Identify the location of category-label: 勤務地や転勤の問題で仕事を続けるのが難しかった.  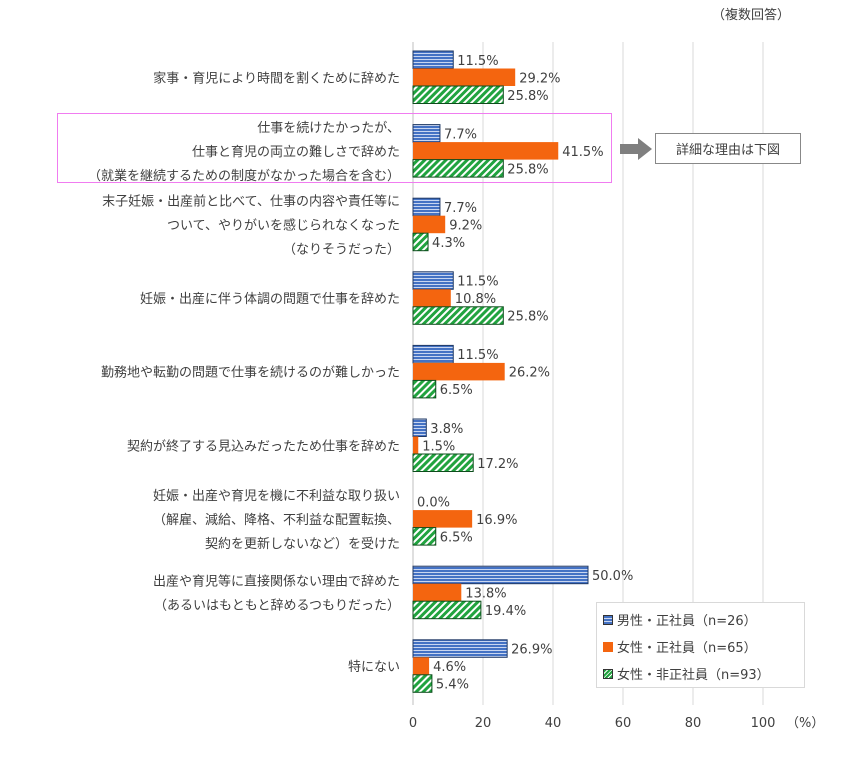
(250, 373).